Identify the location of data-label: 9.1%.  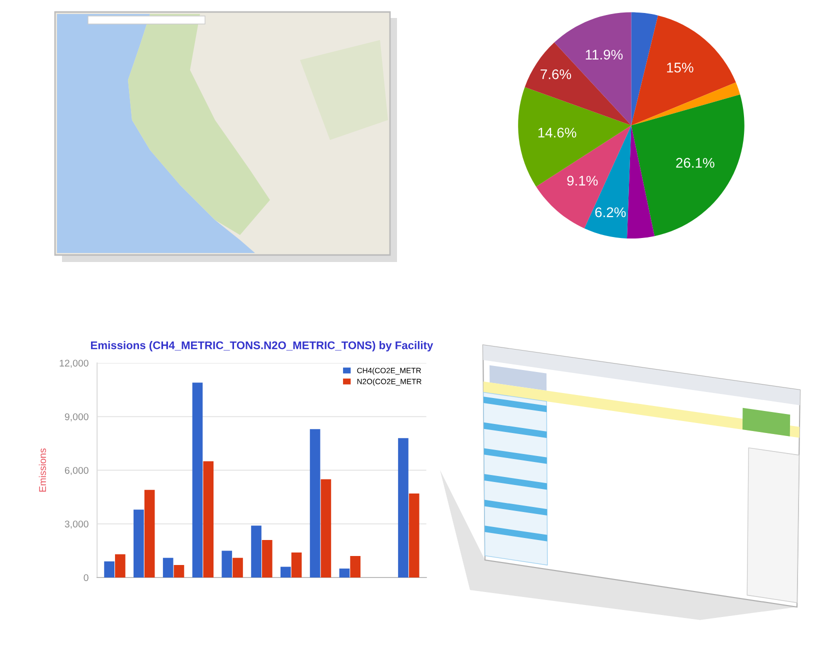
(582, 181).